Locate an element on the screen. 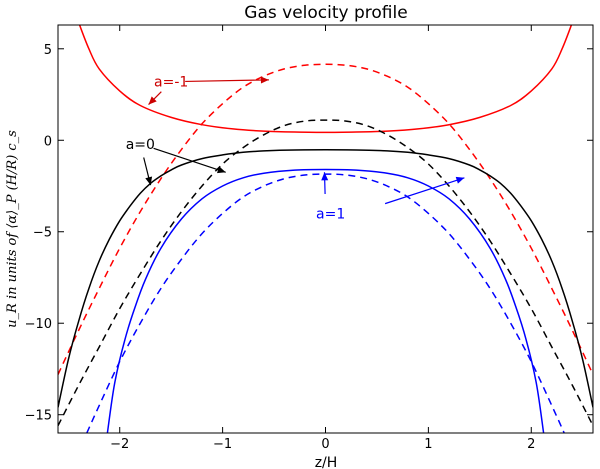  y-tick-label: 5 is located at coordinates (48, 50).